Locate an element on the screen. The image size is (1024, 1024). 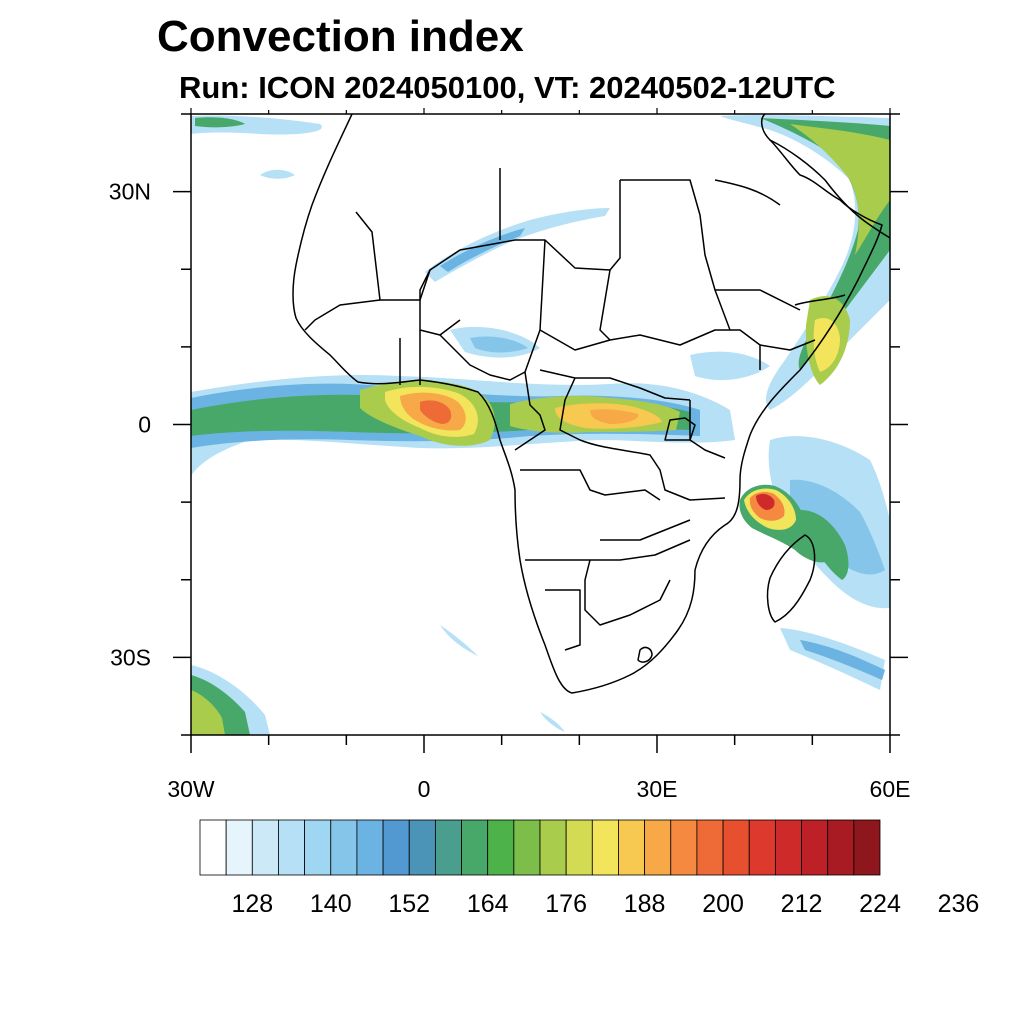
colorbar-label: 224 is located at coordinates (880, 904).